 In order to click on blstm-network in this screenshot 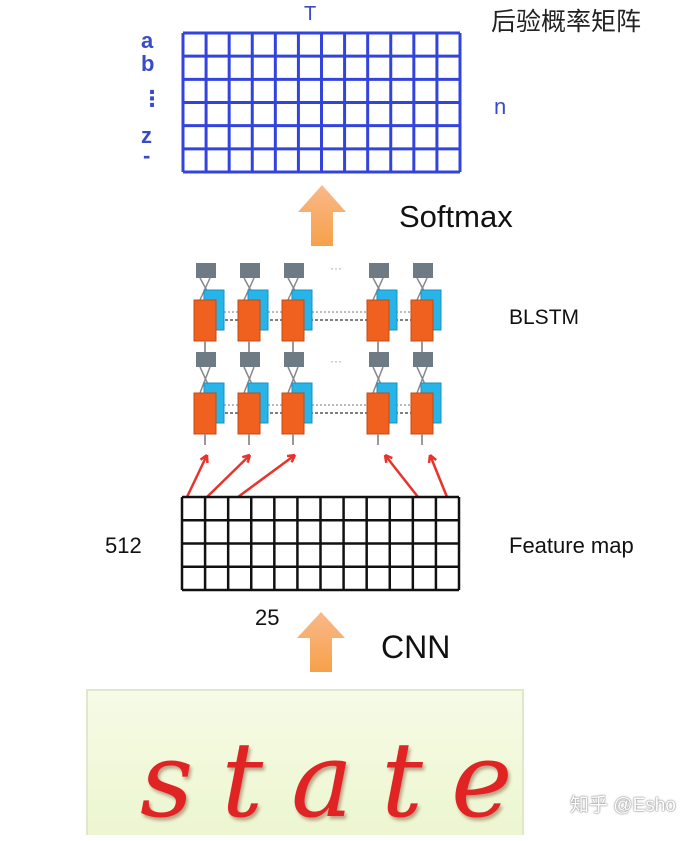, I will do `click(317, 354)`.